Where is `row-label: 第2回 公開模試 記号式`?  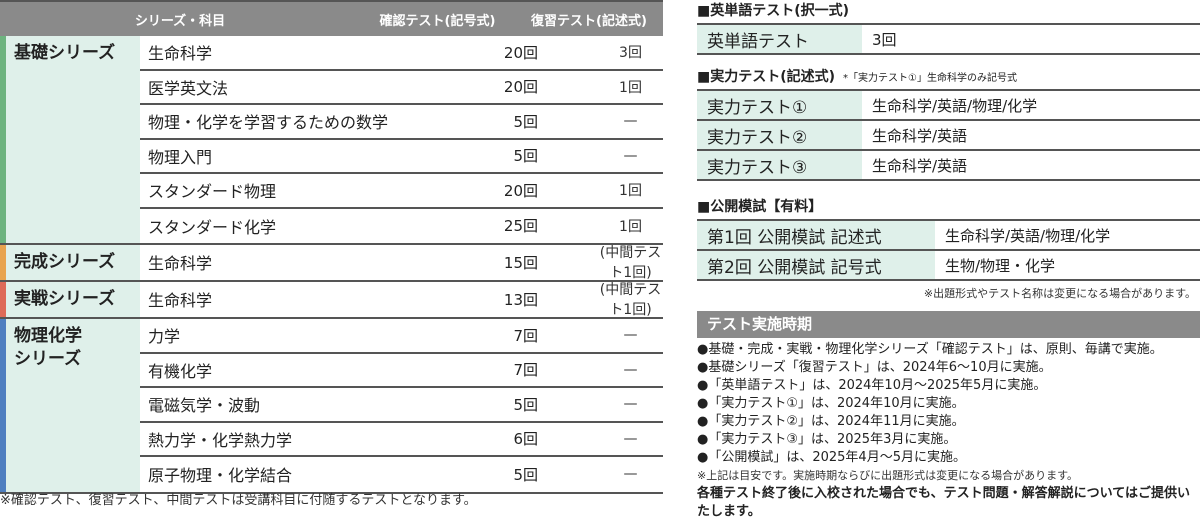 row-label: 第2回 公開模試 記号式 is located at coordinates (816, 265).